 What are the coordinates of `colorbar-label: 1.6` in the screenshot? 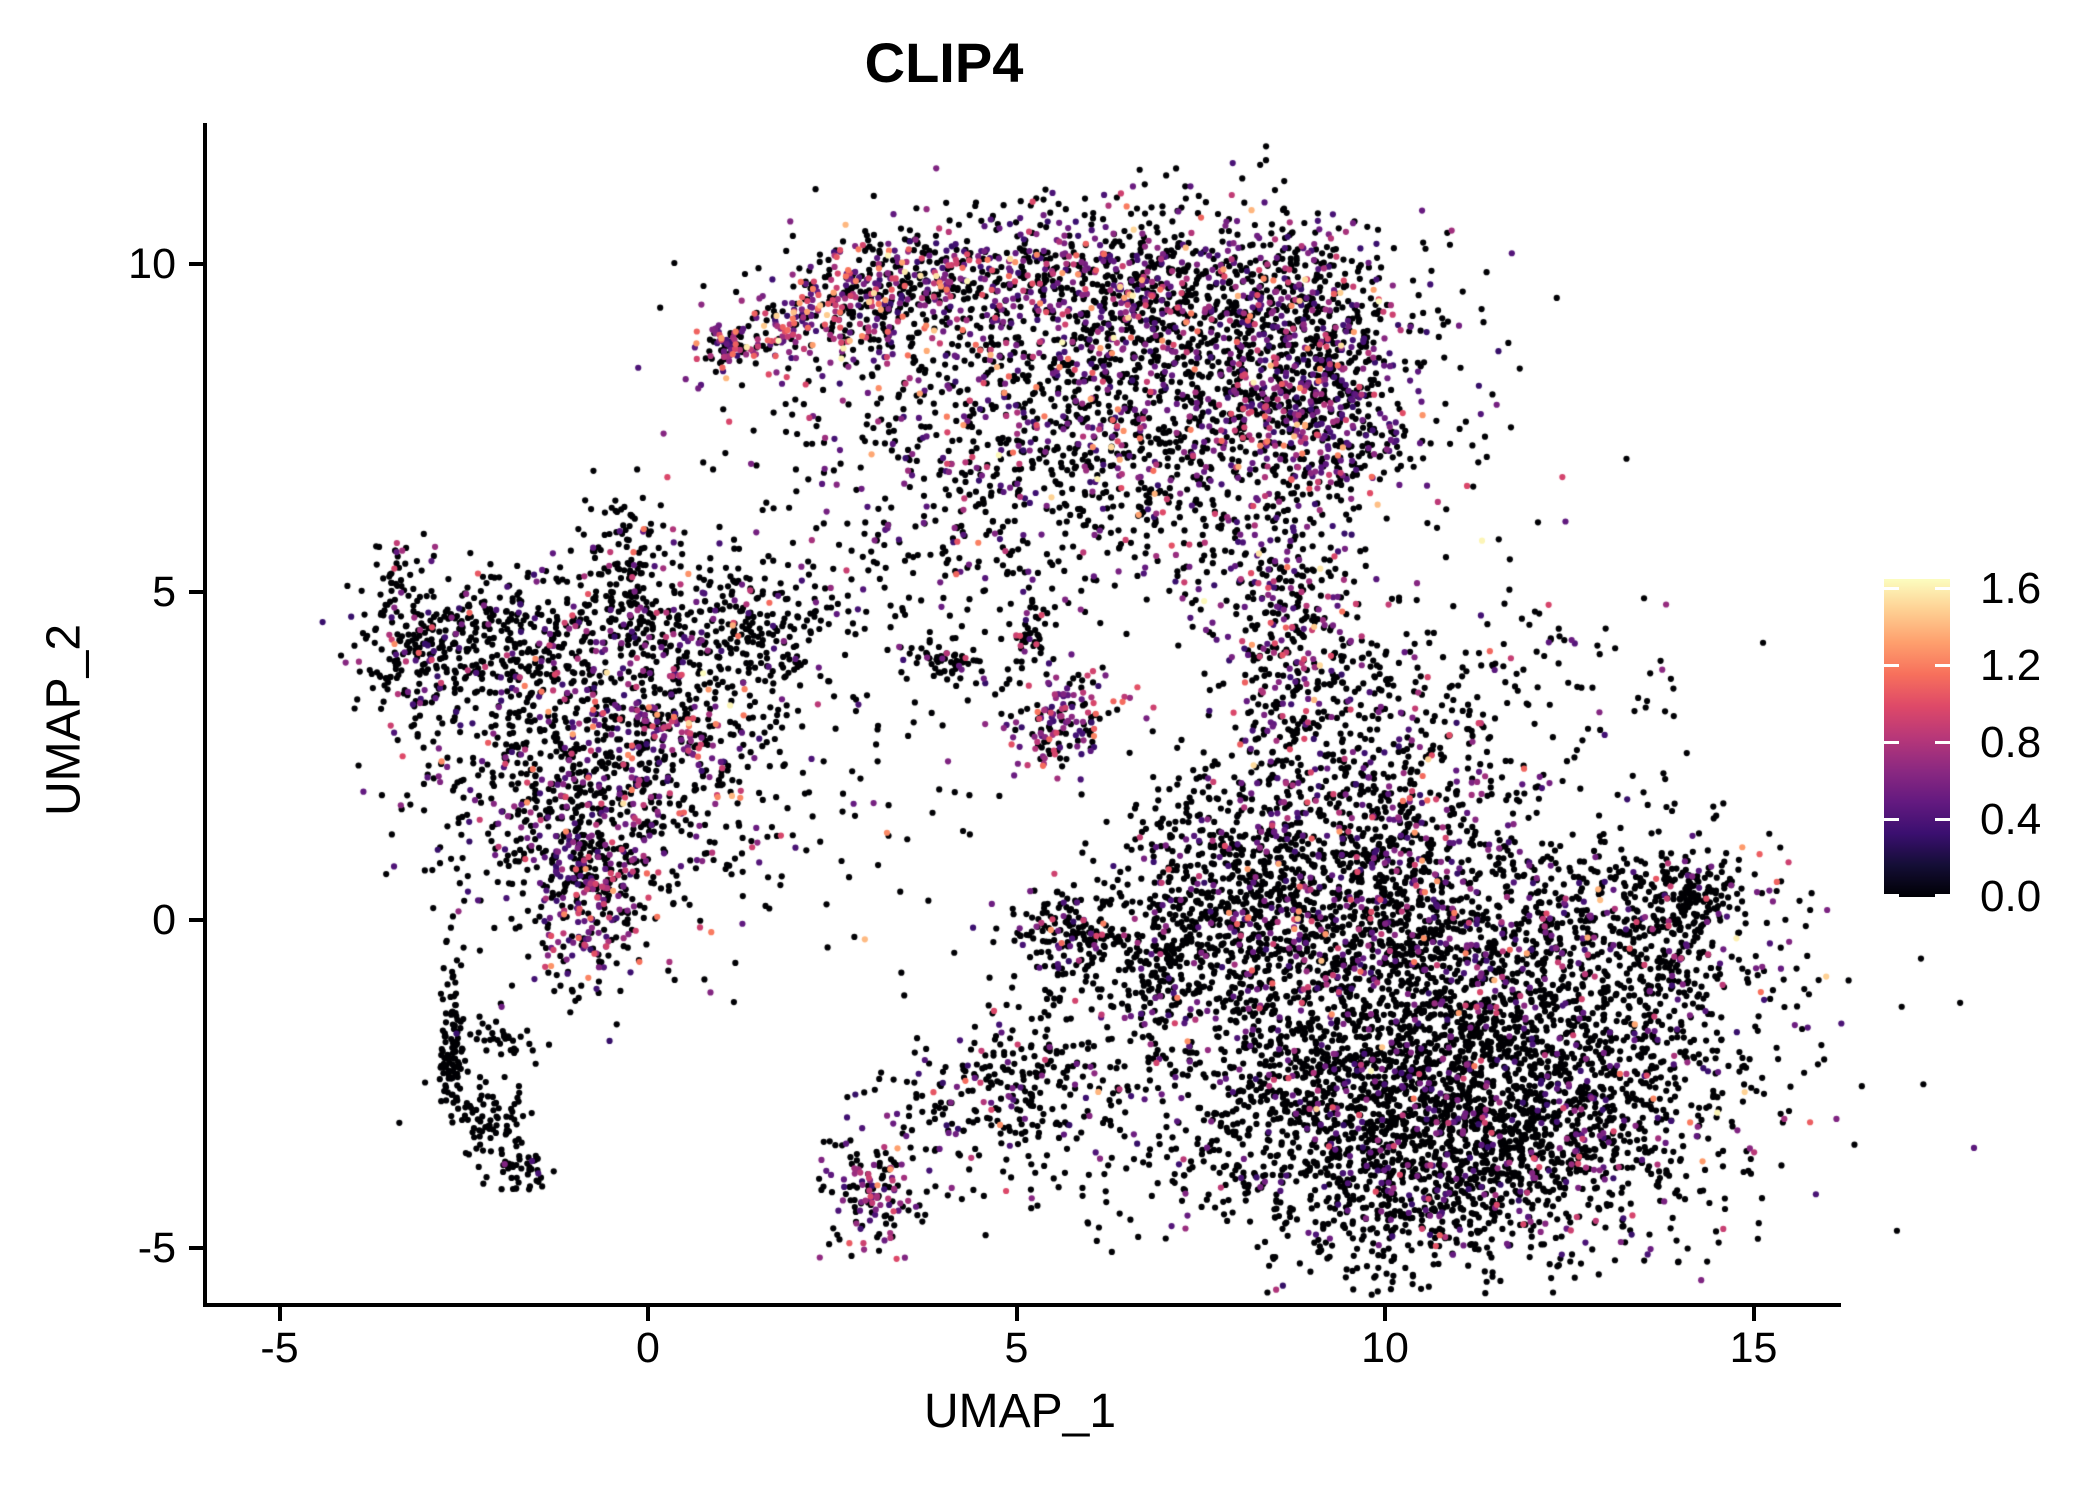 It's located at (2011, 588).